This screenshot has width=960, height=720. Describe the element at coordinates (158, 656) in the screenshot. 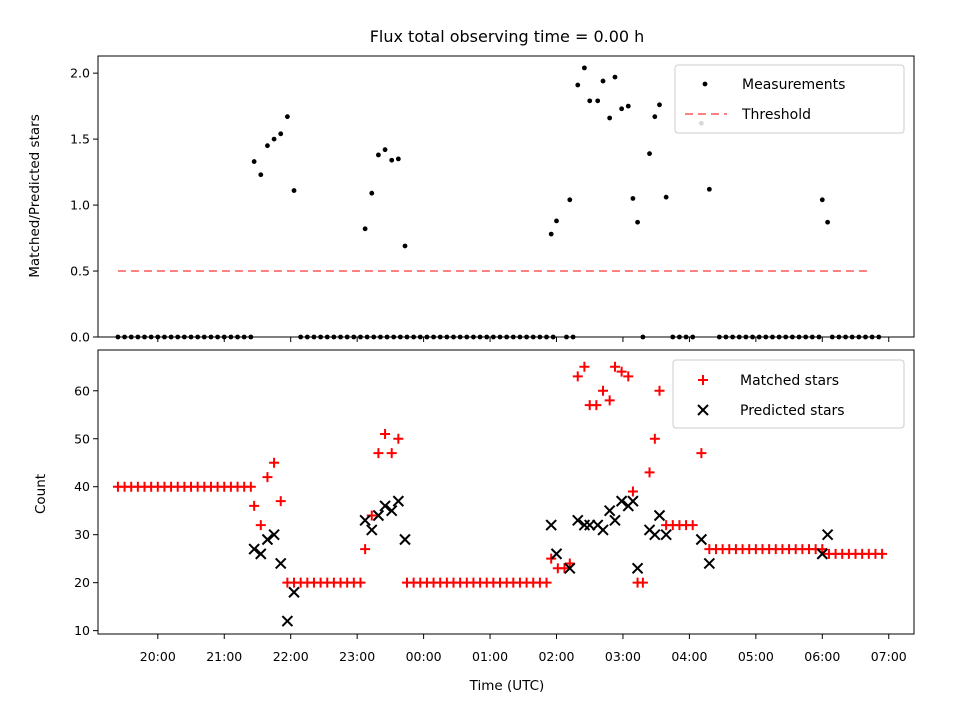

I see `x-tick-label: 20:00` at that location.